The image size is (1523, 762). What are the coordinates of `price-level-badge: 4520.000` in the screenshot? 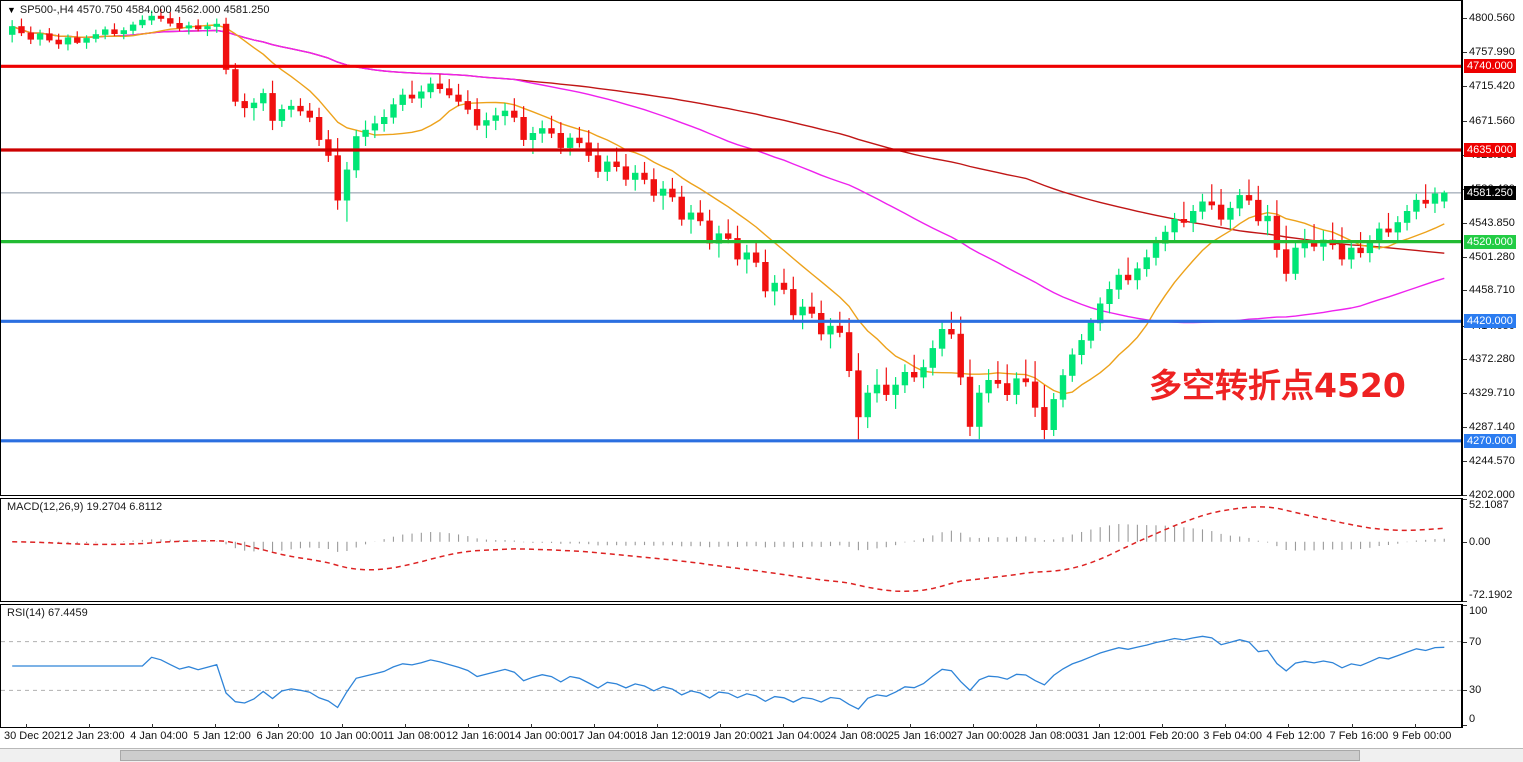 It's located at (1490, 241).